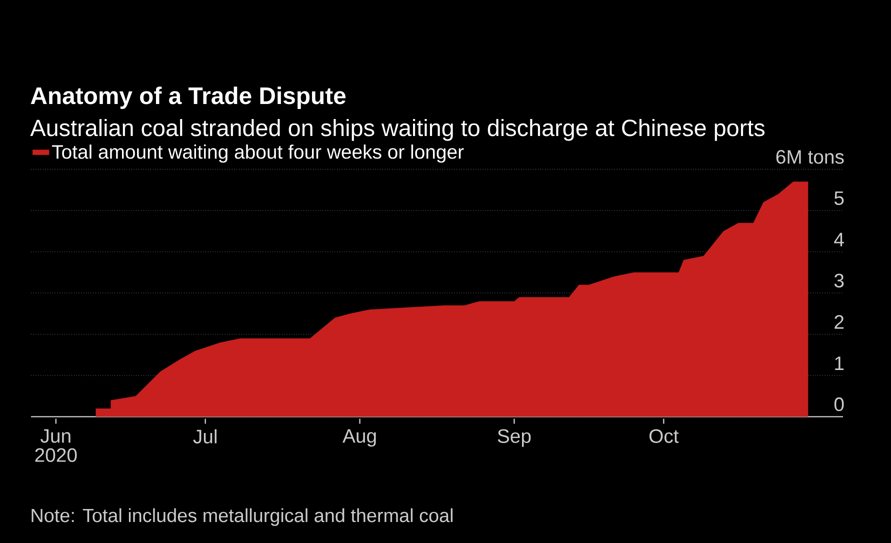 The image size is (891, 543). What do you see at coordinates (359, 438) in the screenshot?
I see `x-tick-label: Aug` at bounding box center [359, 438].